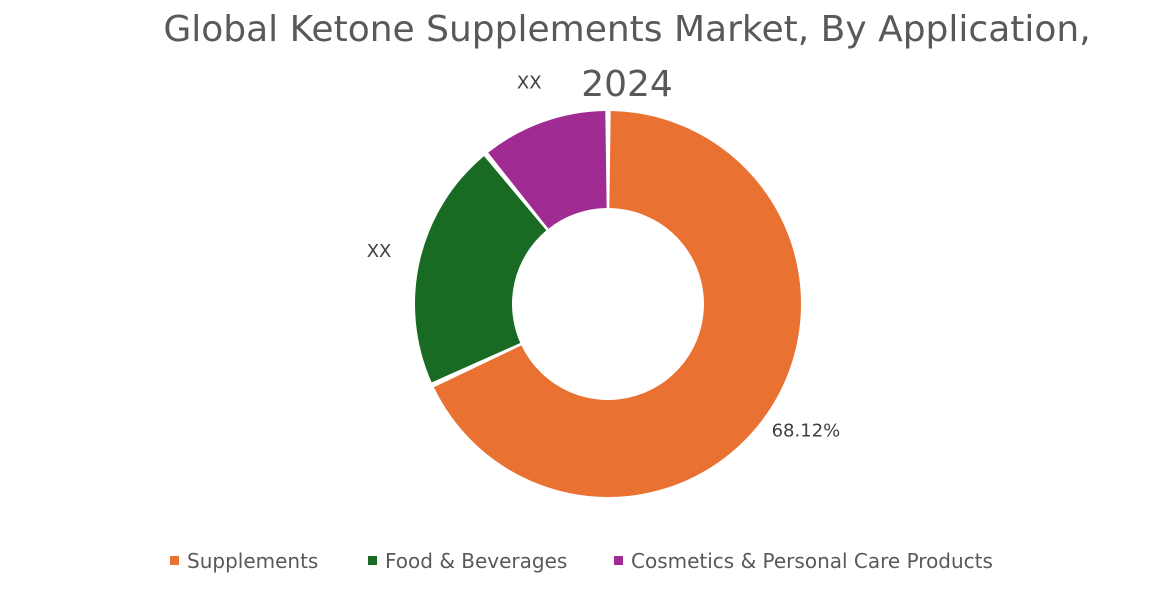 The width and height of the screenshot is (1174, 600). What do you see at coordinates (481, 269) in the screenshot?
I see `slice-food-and-beverages` at bounding box center [481, 269].